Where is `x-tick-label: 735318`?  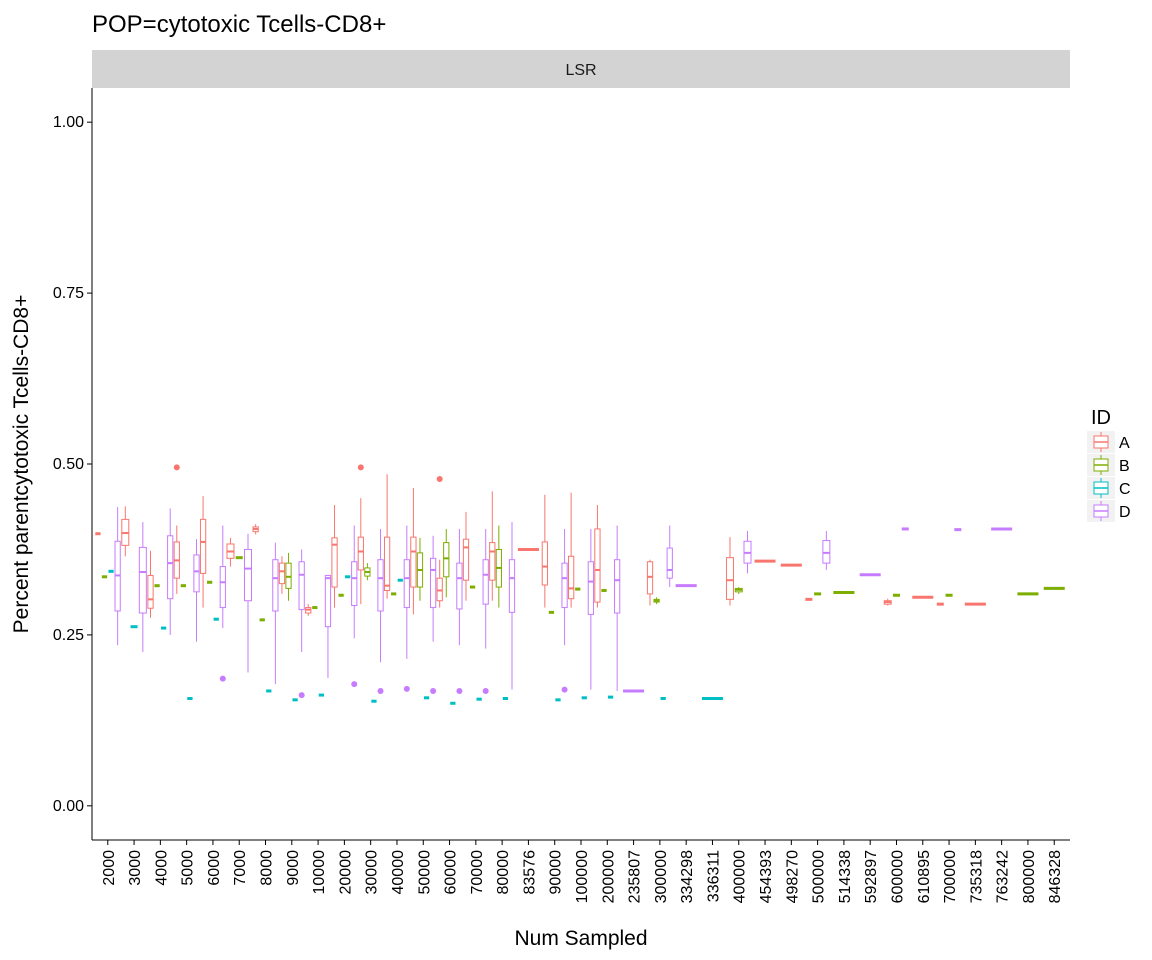 x-tick-label: 735318 is located at coordinates (976, 876).